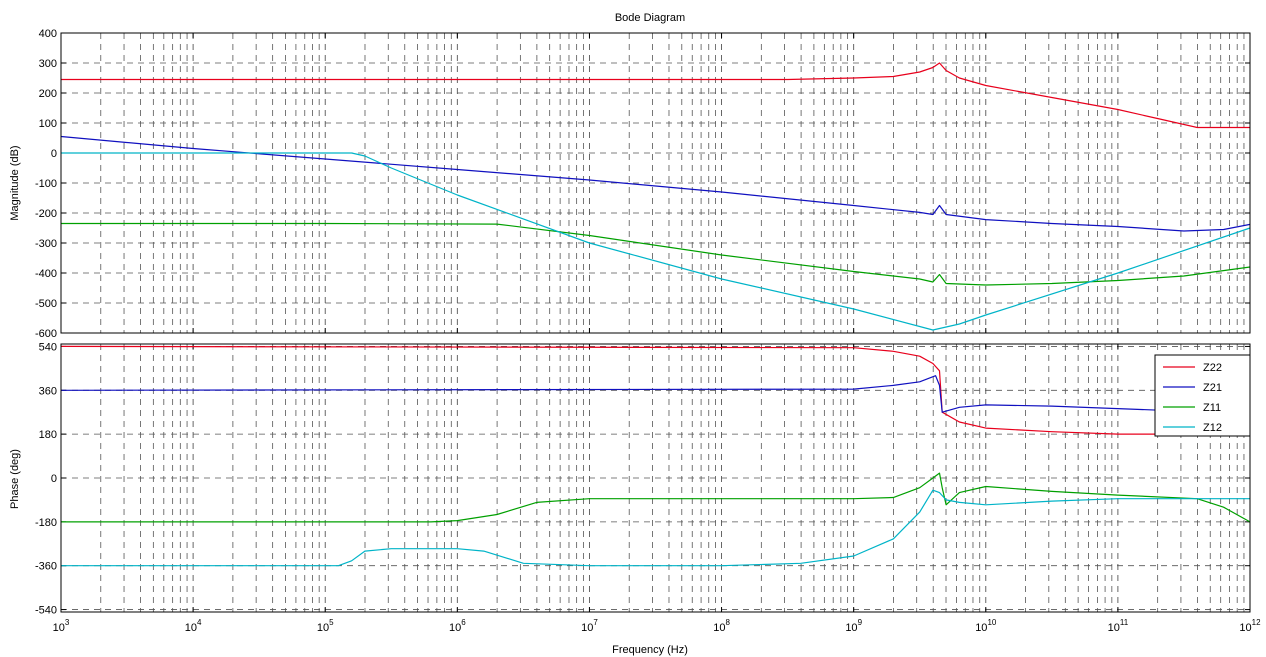 The image size is (1266, 657). I want to click on phase-series-z12-line, so click(655, 528).